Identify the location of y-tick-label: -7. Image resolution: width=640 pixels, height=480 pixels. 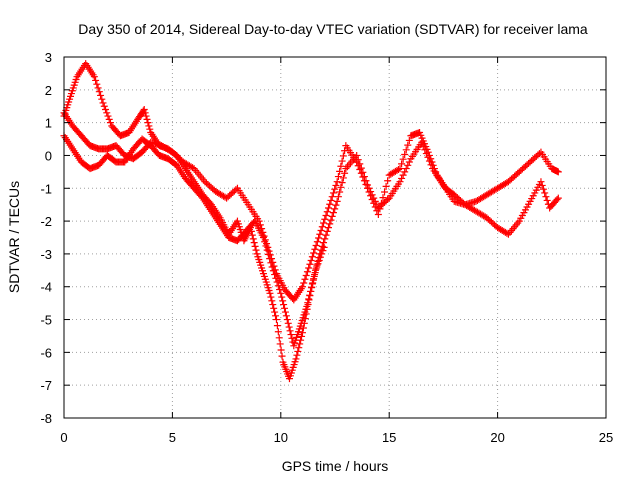
(46, 385).